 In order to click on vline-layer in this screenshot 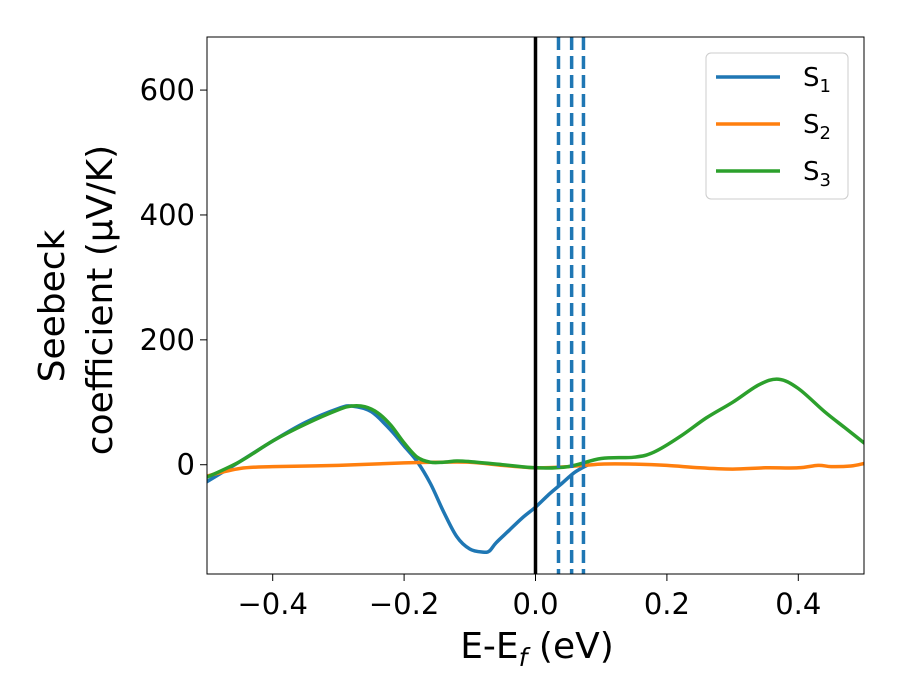, I will do `click(559, 305)`.